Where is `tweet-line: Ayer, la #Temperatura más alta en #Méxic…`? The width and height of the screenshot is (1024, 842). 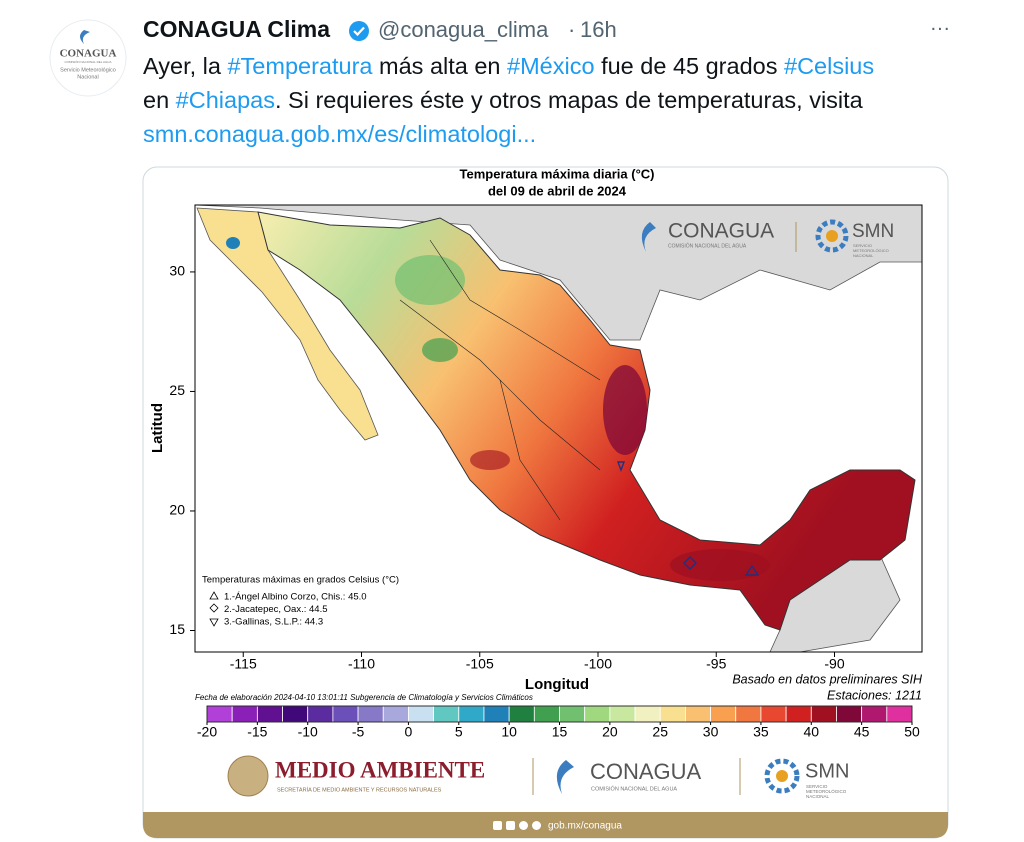 tweet-line: Ayer, la #Temperatura más alta en #Méxic… is located at coordinates (508, 66).